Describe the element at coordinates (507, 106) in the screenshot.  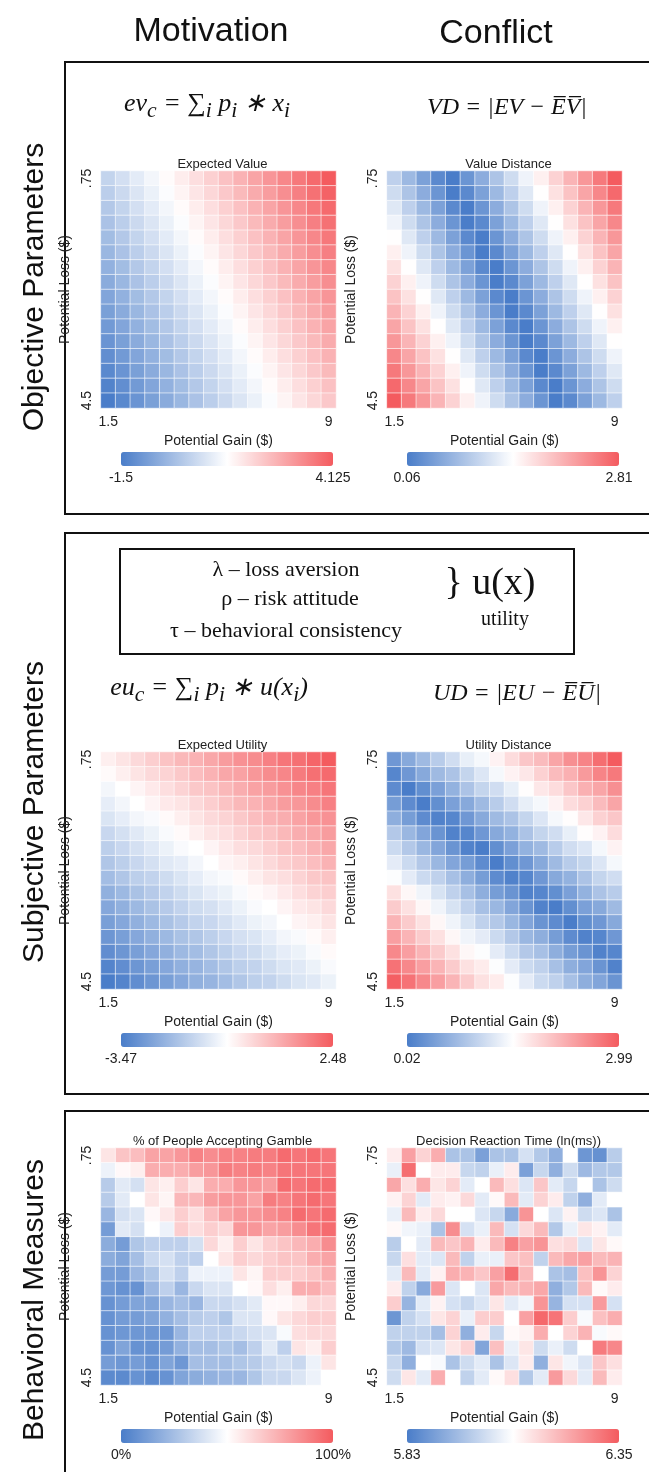
I see `text: VD = |EV − E̅V̅|` at that location.